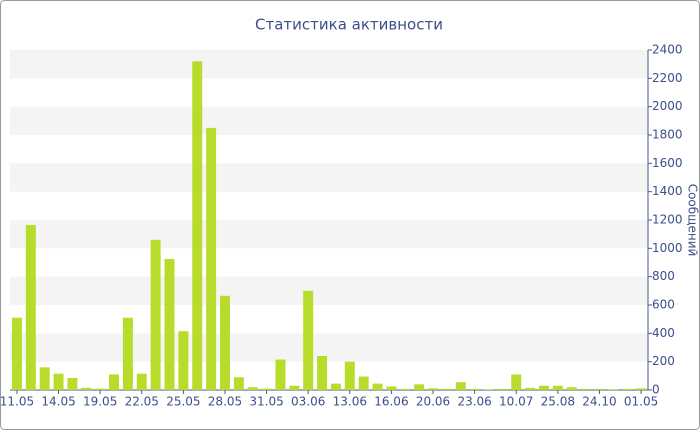  Describe the element at coordinates (667, 191) in the screenshot. I see `y-tick-label: 1400` at that location.